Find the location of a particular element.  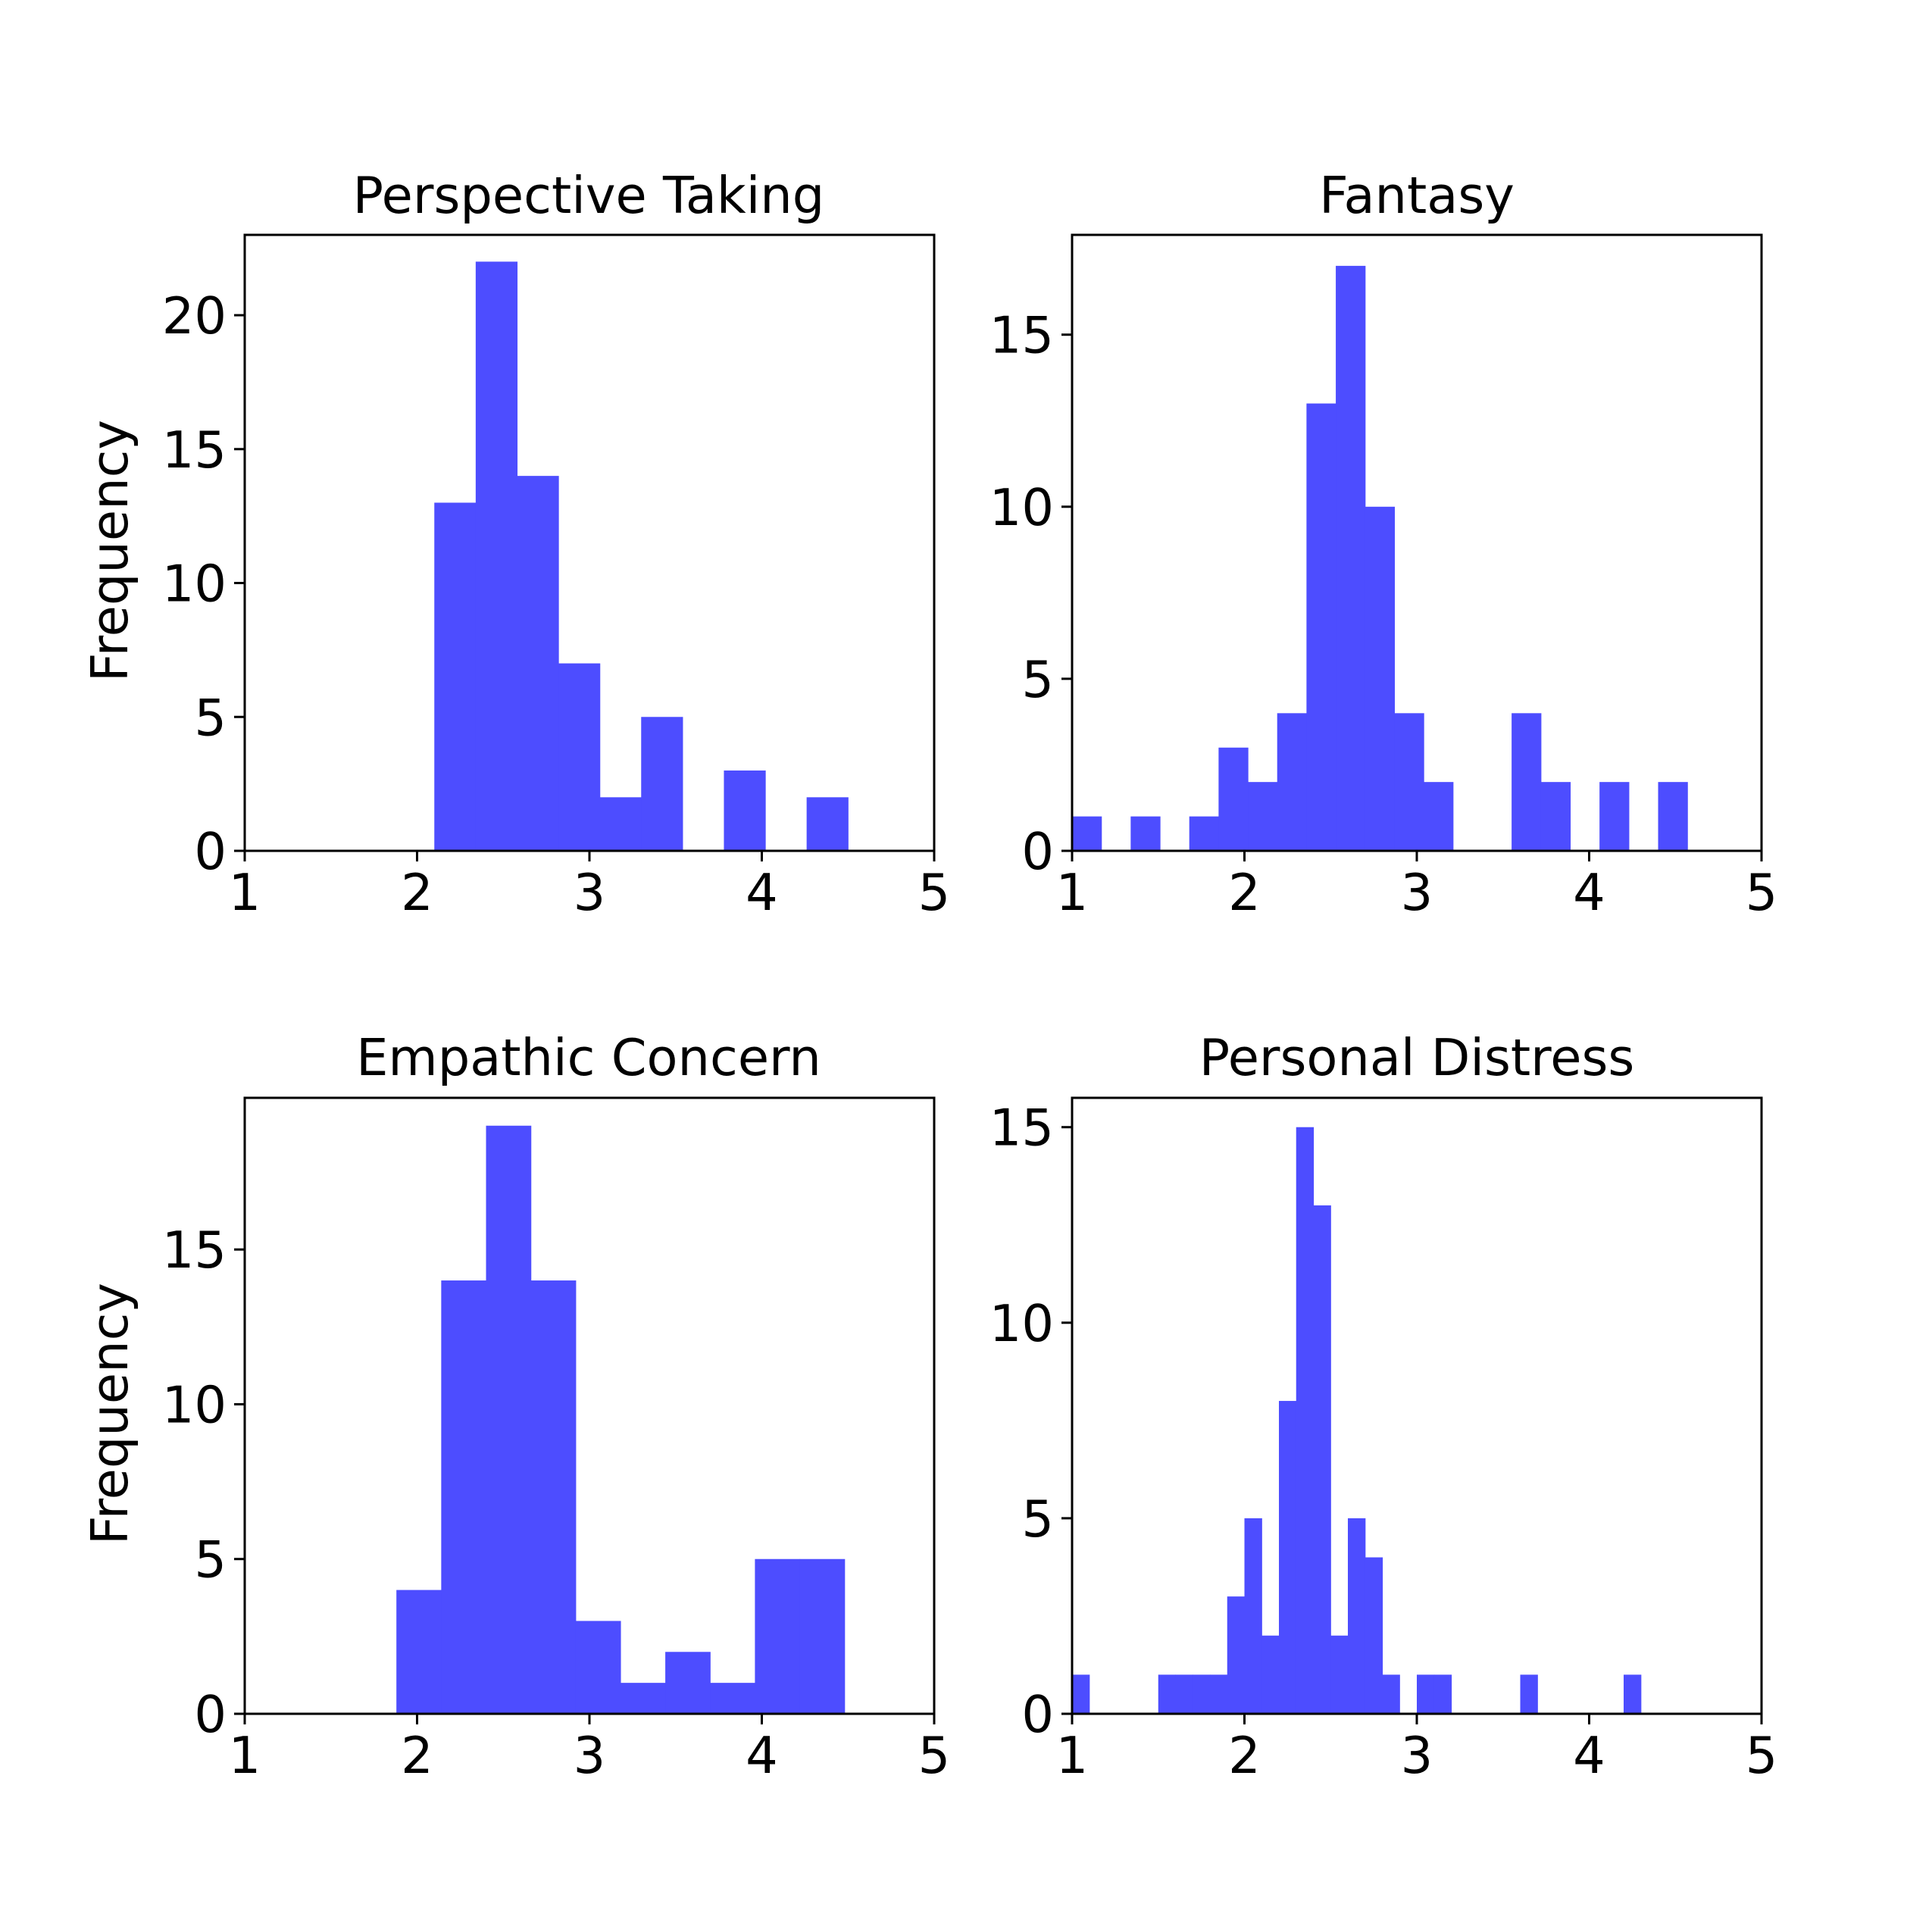

axis-ticks: 1 2 3 4 5 0 5 10 15 20 is located at coordinates (556, 604).